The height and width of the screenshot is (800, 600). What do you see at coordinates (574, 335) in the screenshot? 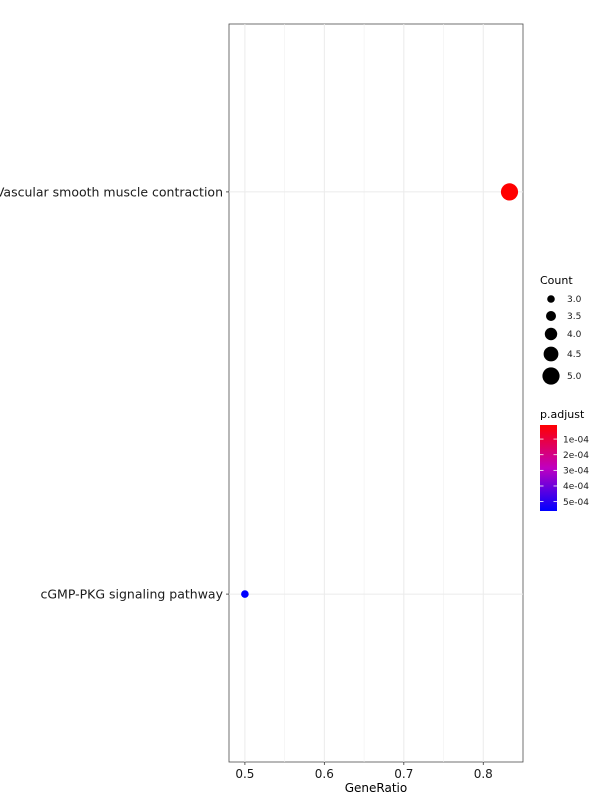
I see `count-legend-label: 4.0` at bounding box center [574, 335].